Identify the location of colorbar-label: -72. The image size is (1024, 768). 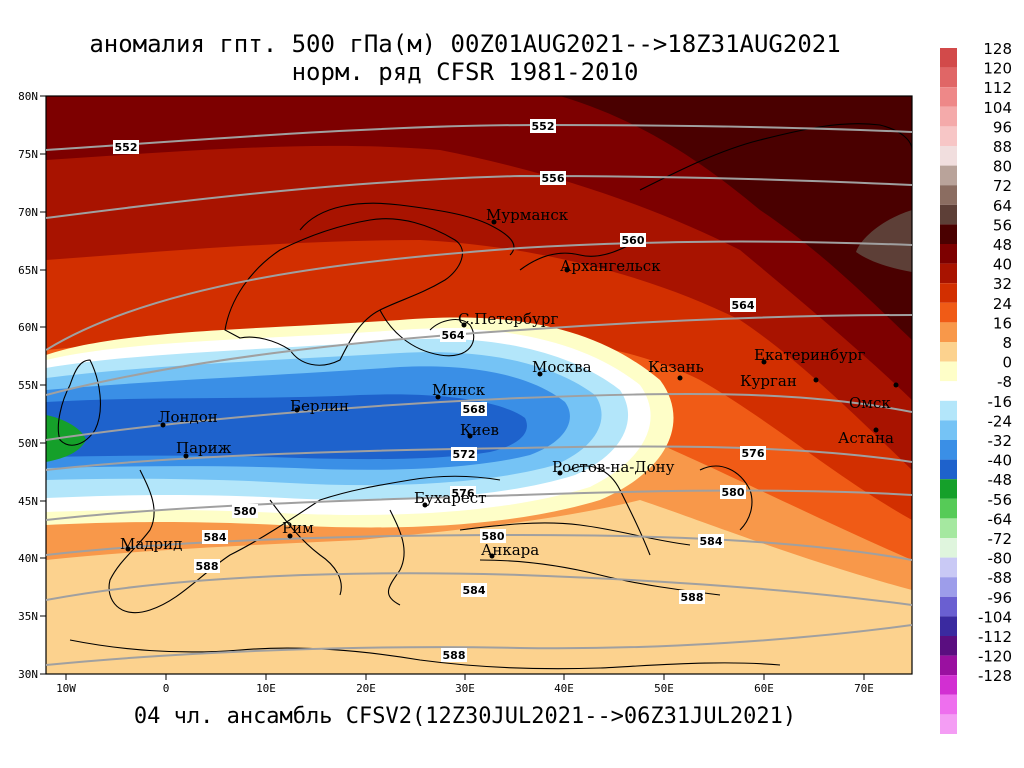
(1000, 539).